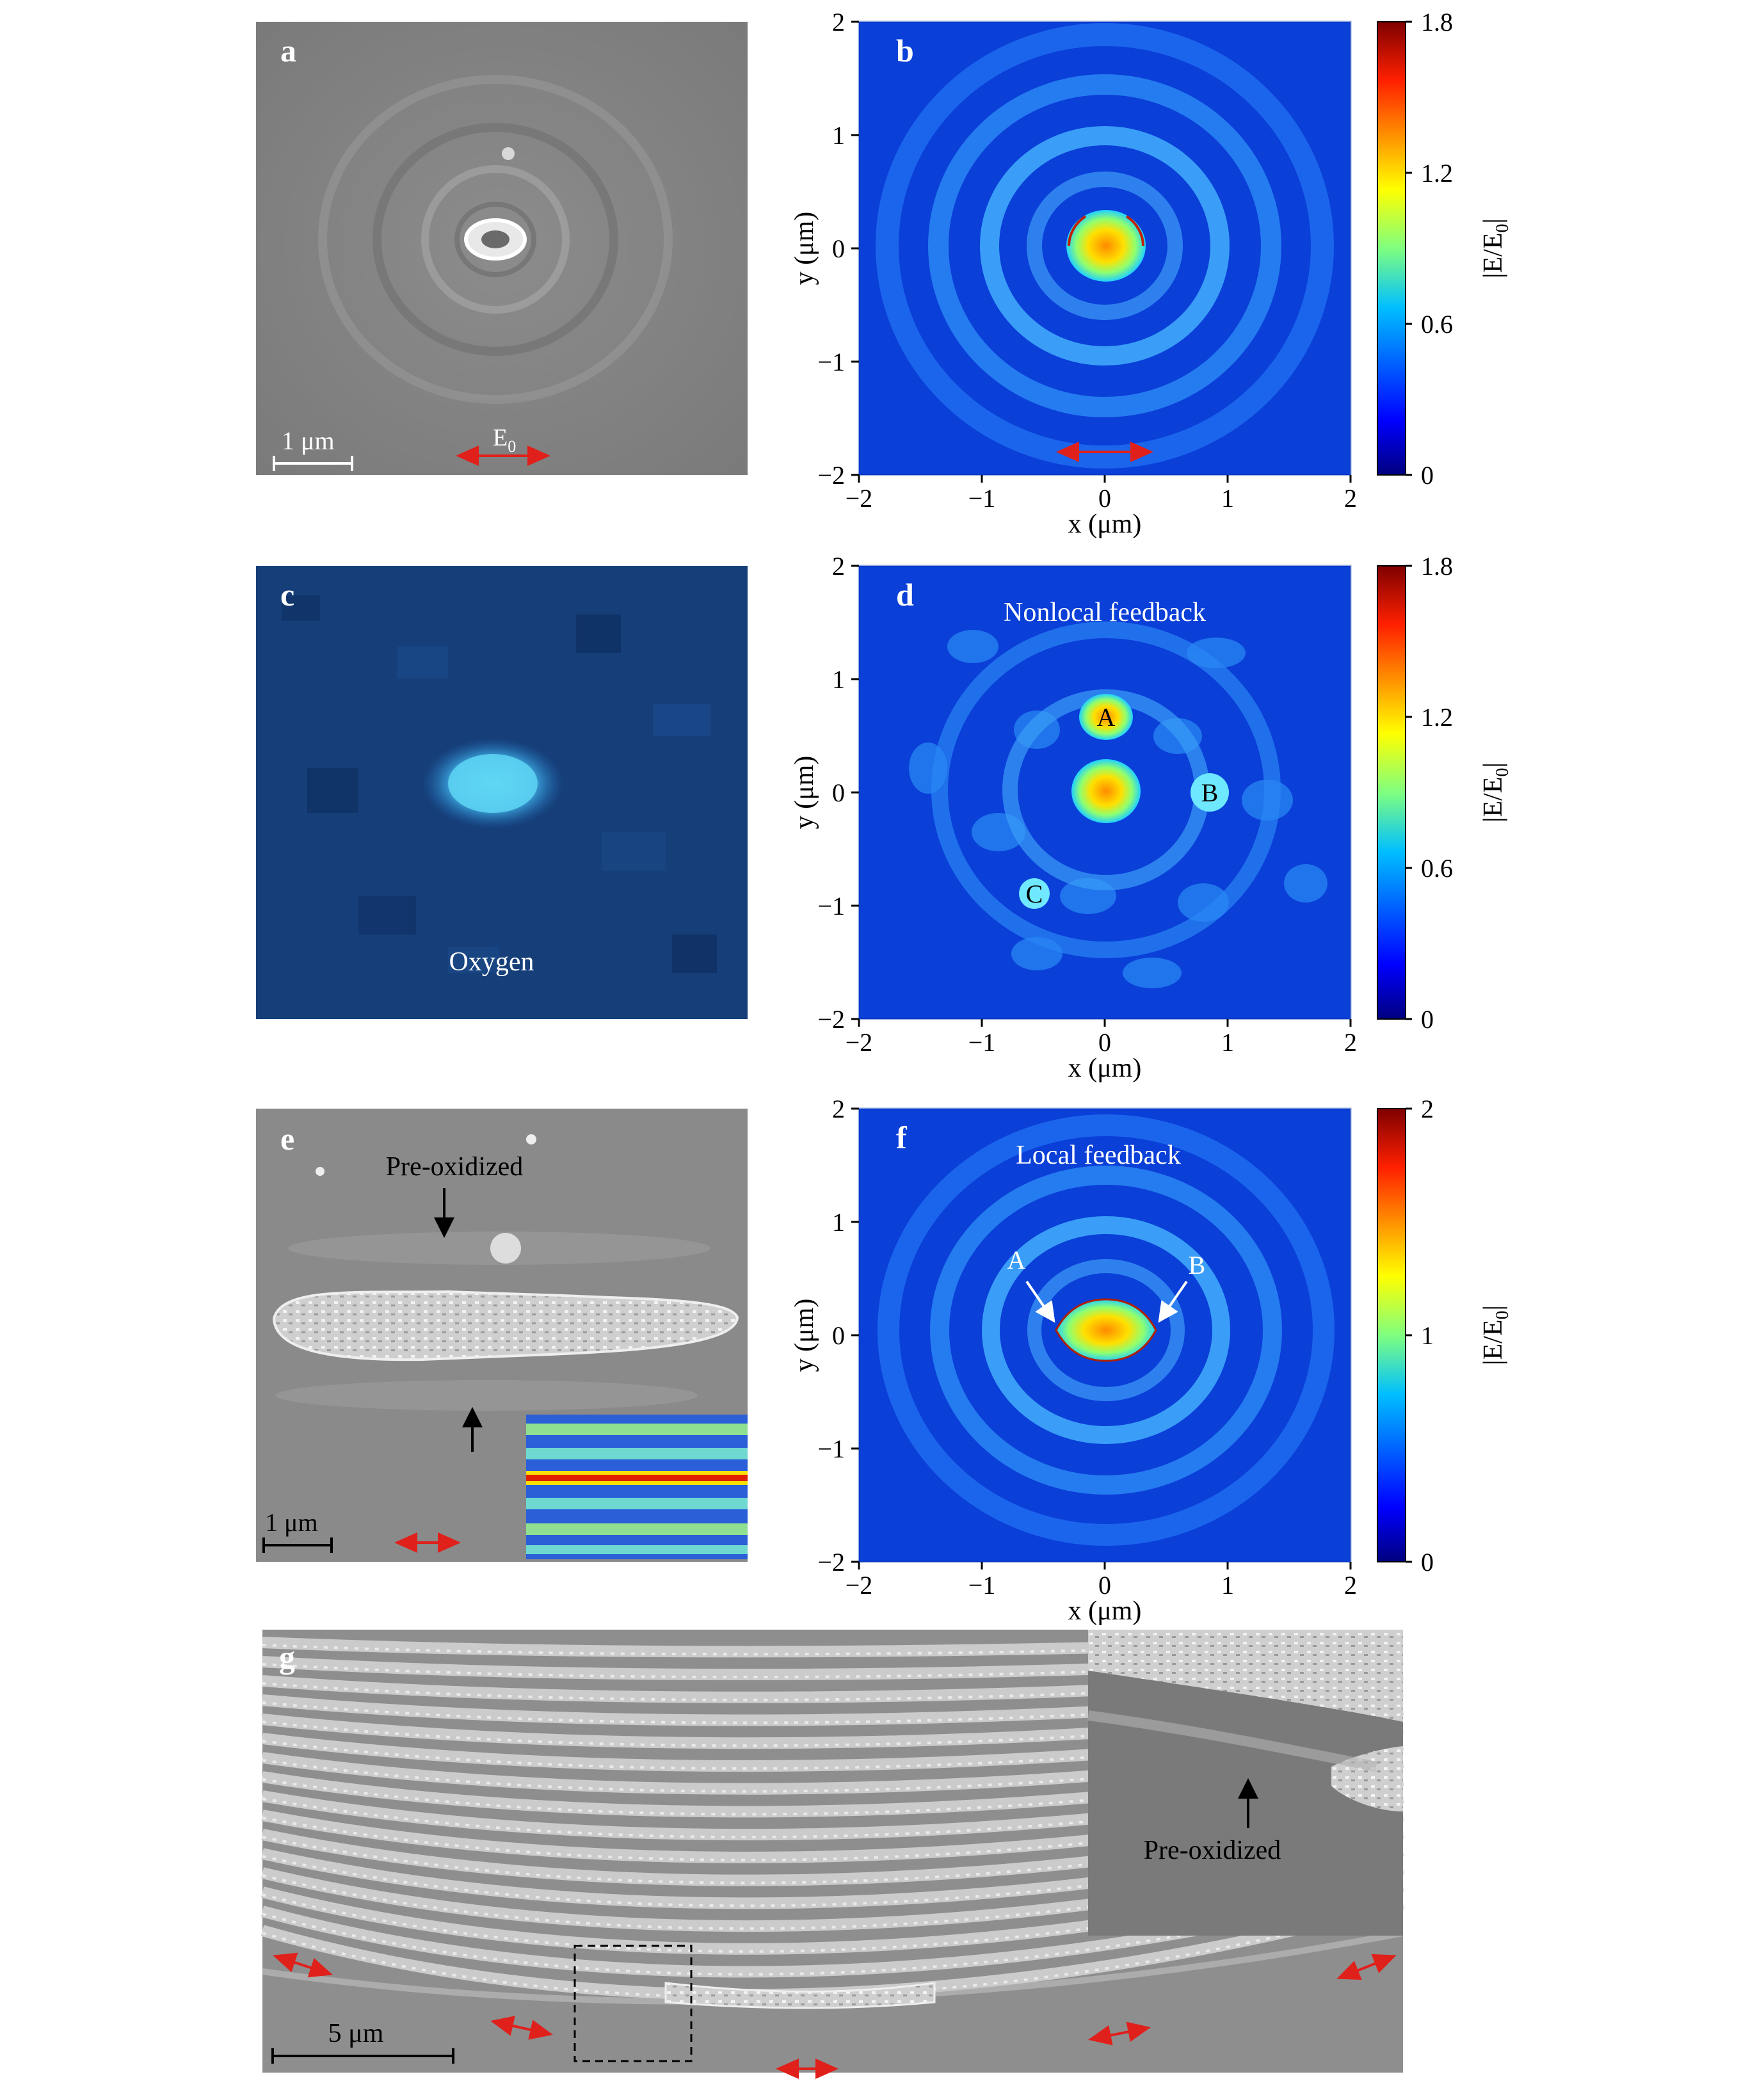 The width and height of the screenshot is (1764, 2079). I want to click on panel-label-d: d, so click(905, 595).